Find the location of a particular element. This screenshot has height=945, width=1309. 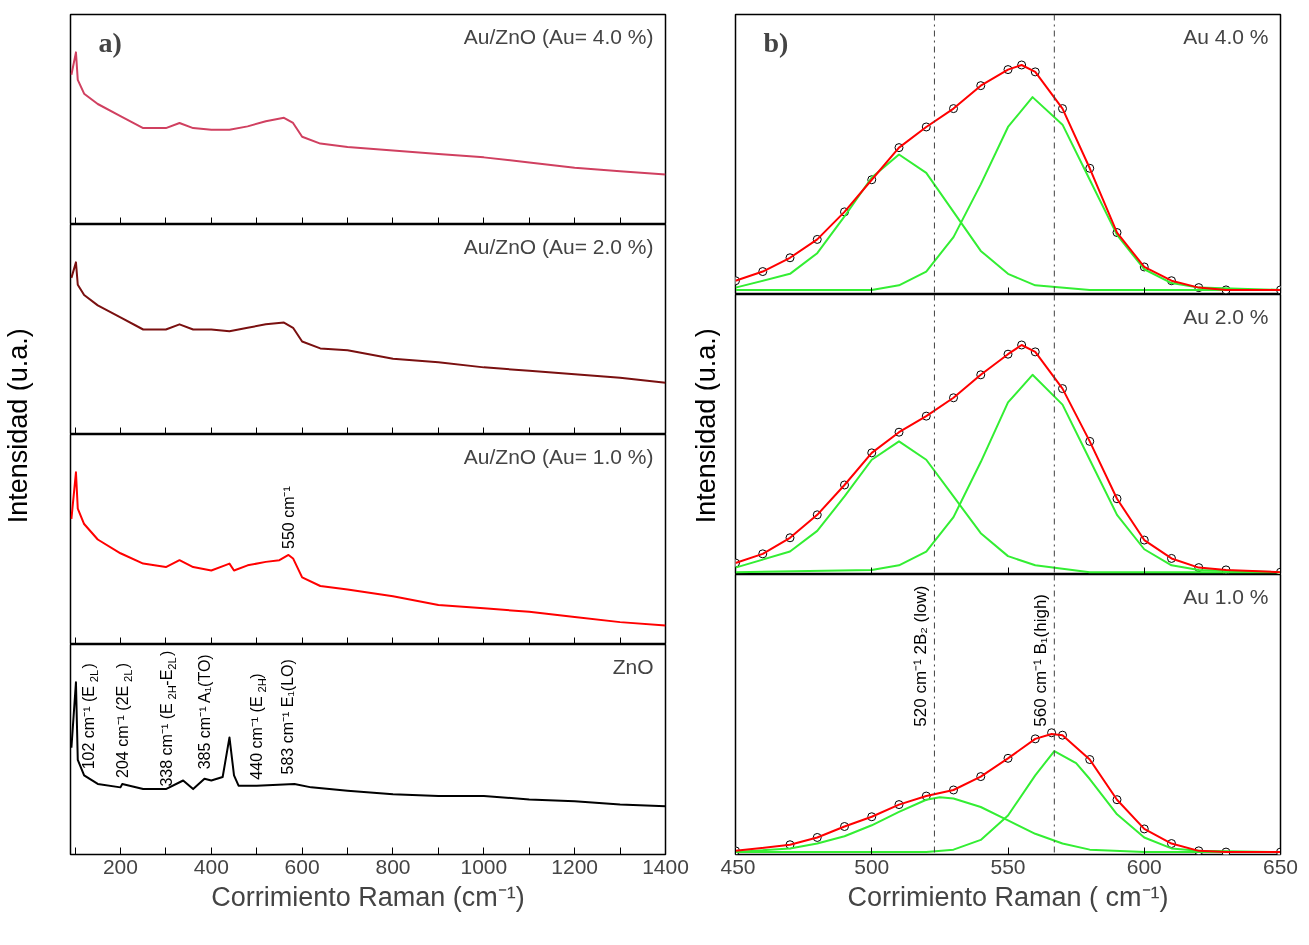

x-tick-label: 500 is located at coordinates (872, 866).